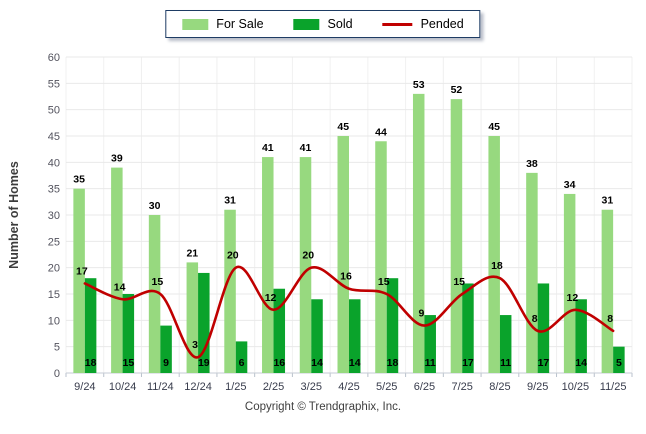  I want to click on x-tick-label: 11/25, so click(613, 387).